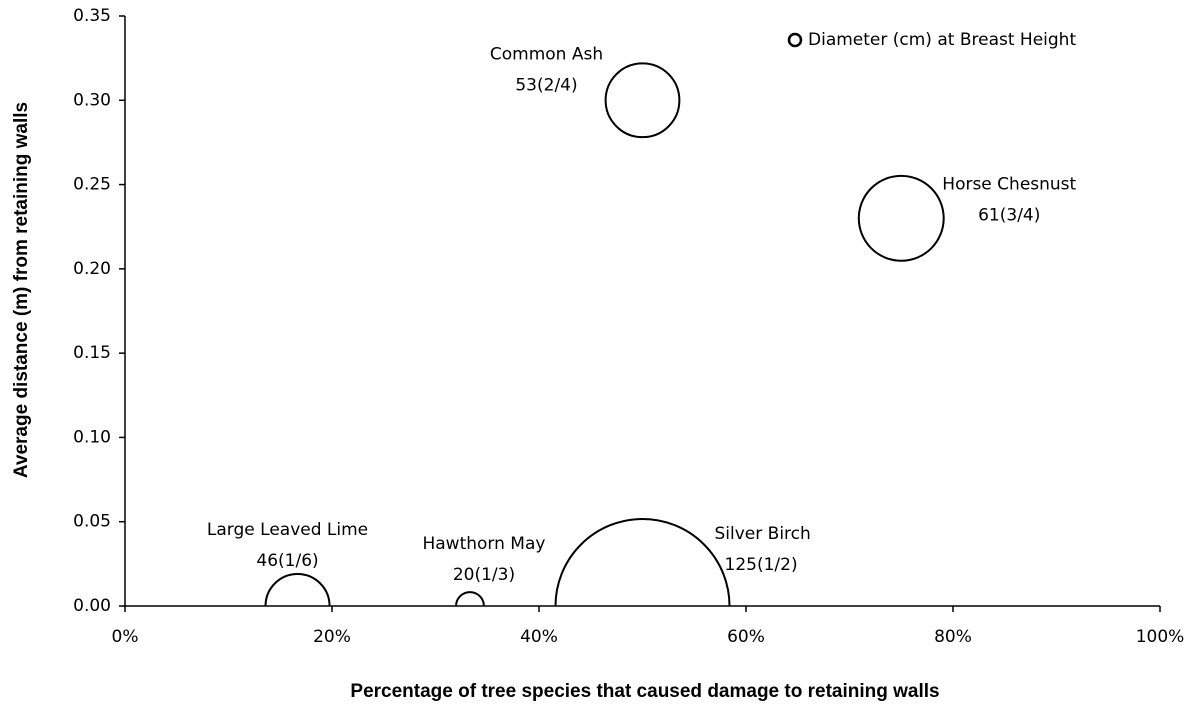 The width and height of the screenshot is (1199, 710). I want to click on bubble-size-label: 20(1/3), so click(484, 575).